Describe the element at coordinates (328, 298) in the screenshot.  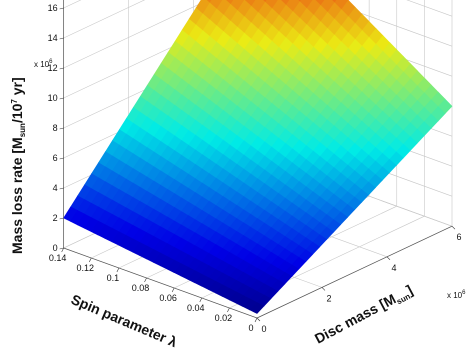
I see `y-tick-label: 2` at that location.